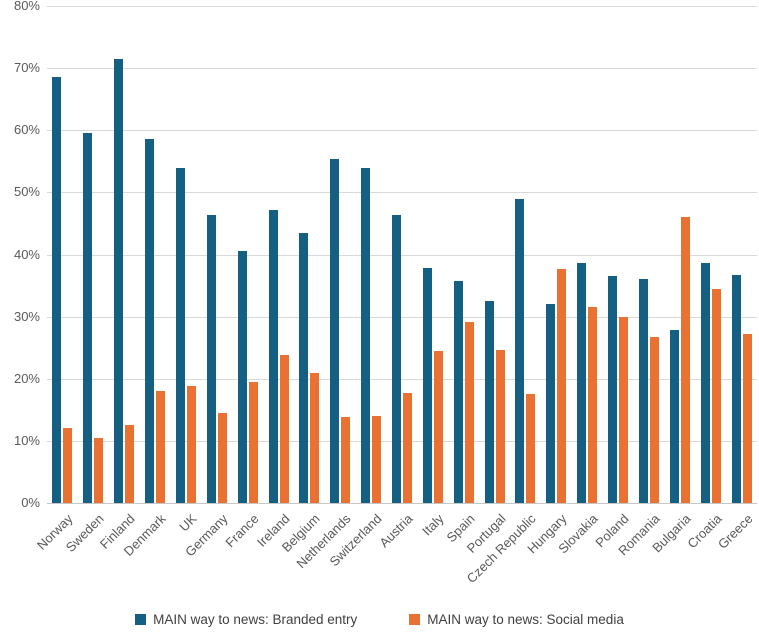 The image size is (759, 637). What do you see at coordinates (304, 368) in the screenshot?
I see `bar-branded-entry-belgium` at bounding box center [304, 368].